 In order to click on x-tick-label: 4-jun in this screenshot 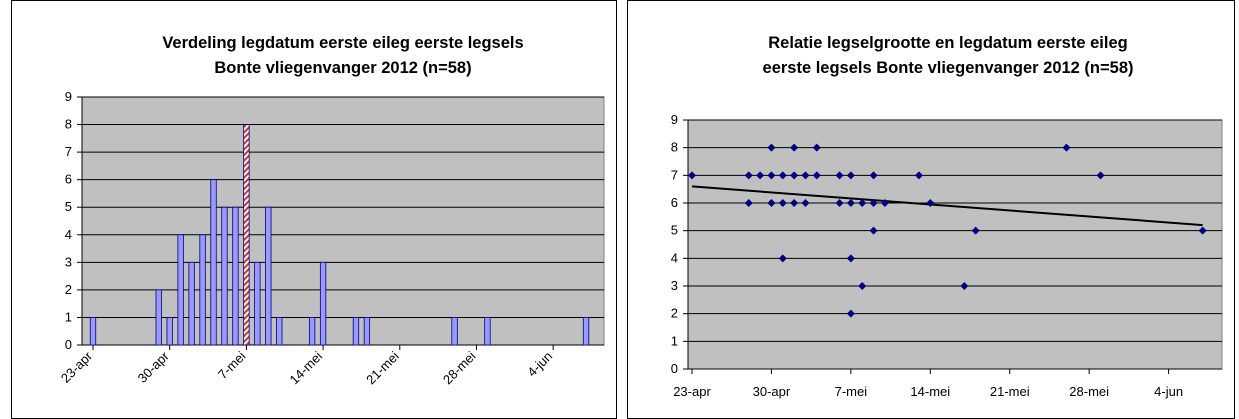, I will do `click(1168, 391)`.